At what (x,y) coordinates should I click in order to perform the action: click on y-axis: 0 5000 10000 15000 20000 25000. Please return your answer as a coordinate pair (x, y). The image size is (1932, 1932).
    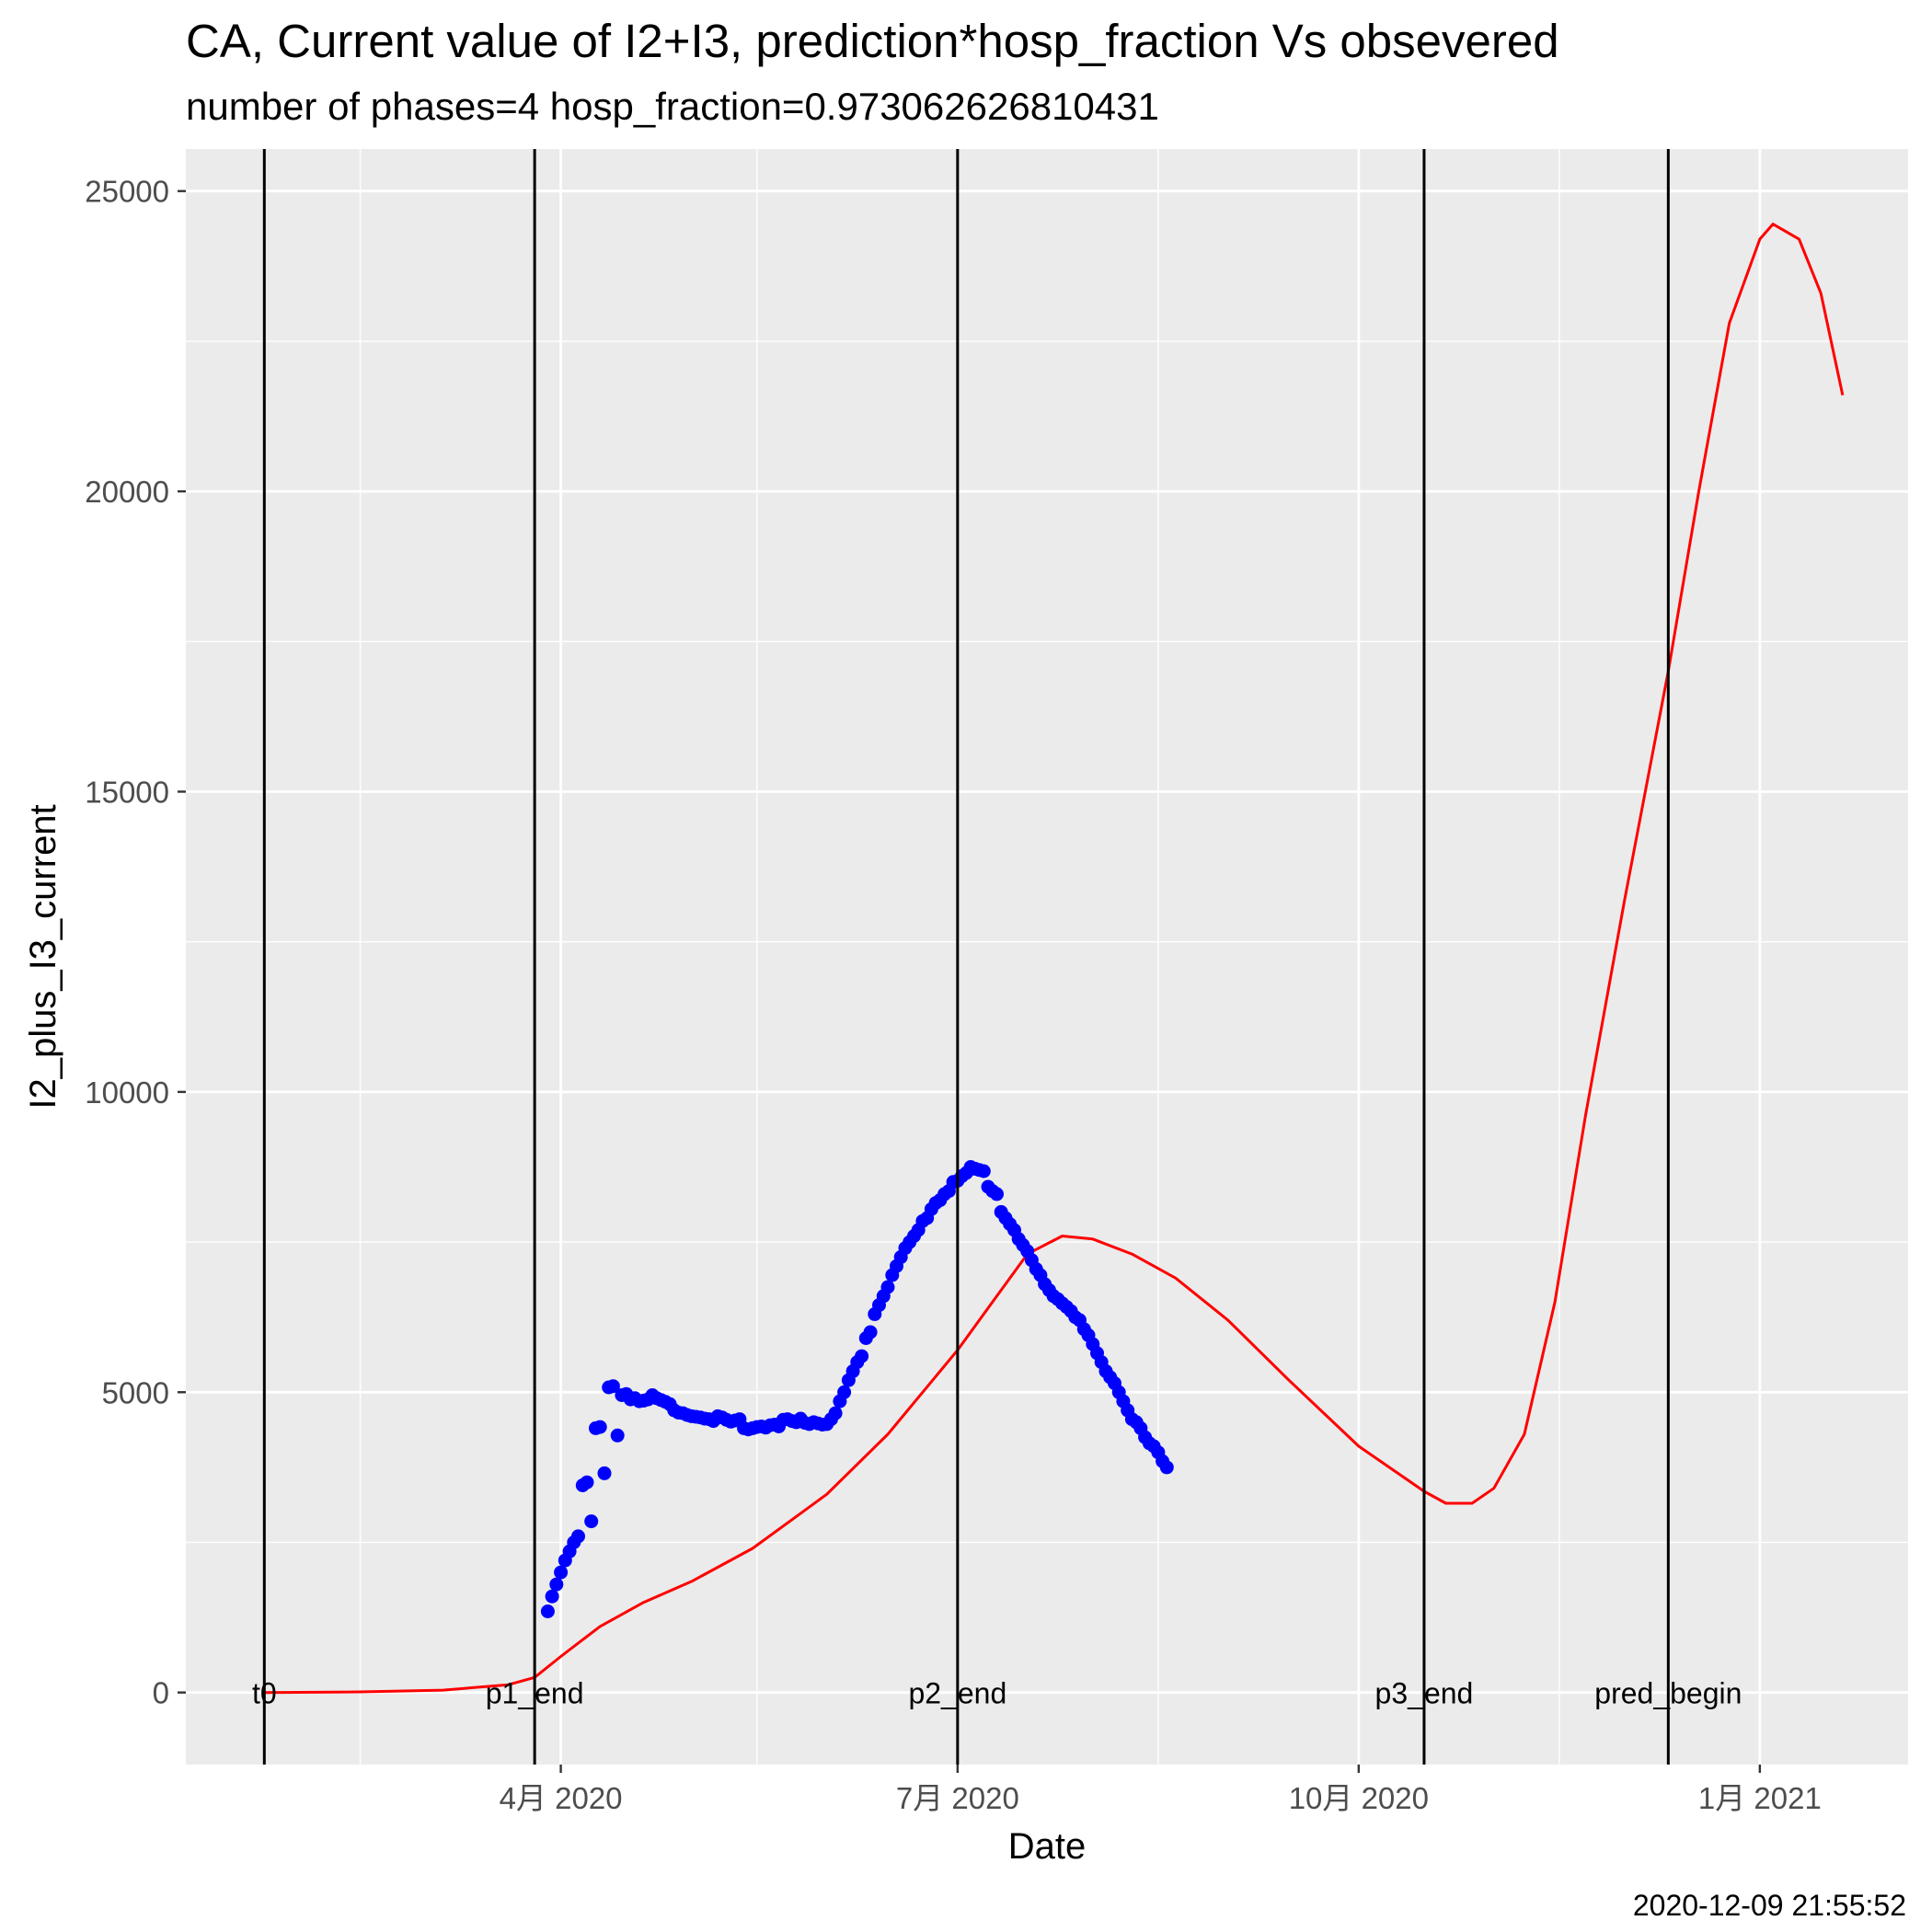
    Looking at the image, I should click on (135, 942).